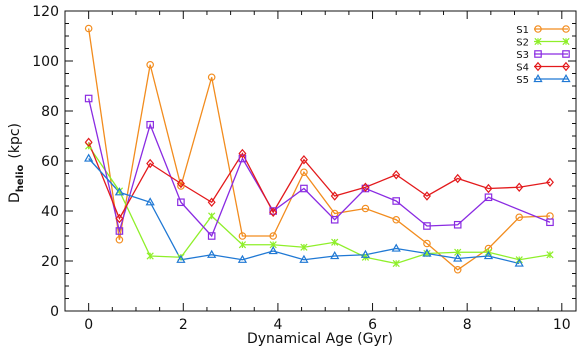 The image size is (588, 352). Describe the element at coordinates (45, 12) in the screenshot. I see `y-tick-label: 120` at that location.